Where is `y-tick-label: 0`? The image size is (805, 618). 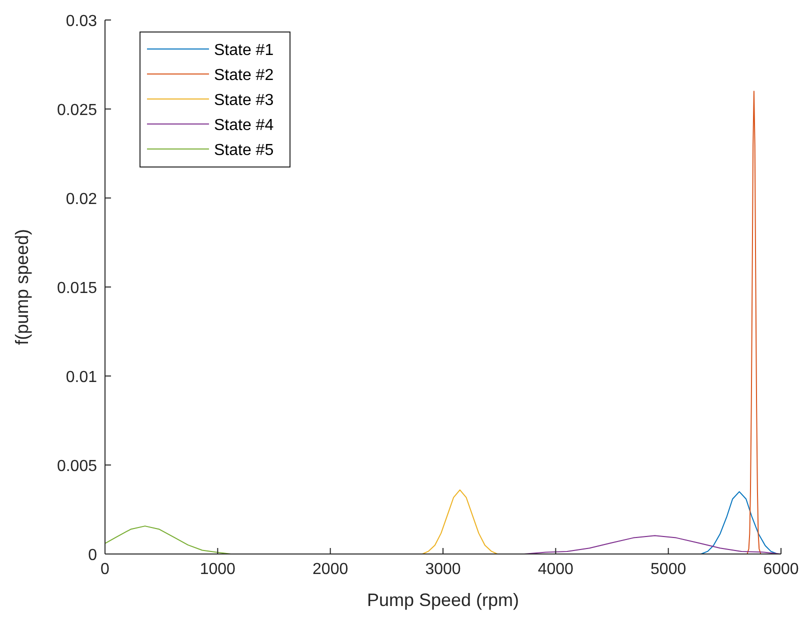
y-tick-label: 0 is located at coordinates (93, 555).